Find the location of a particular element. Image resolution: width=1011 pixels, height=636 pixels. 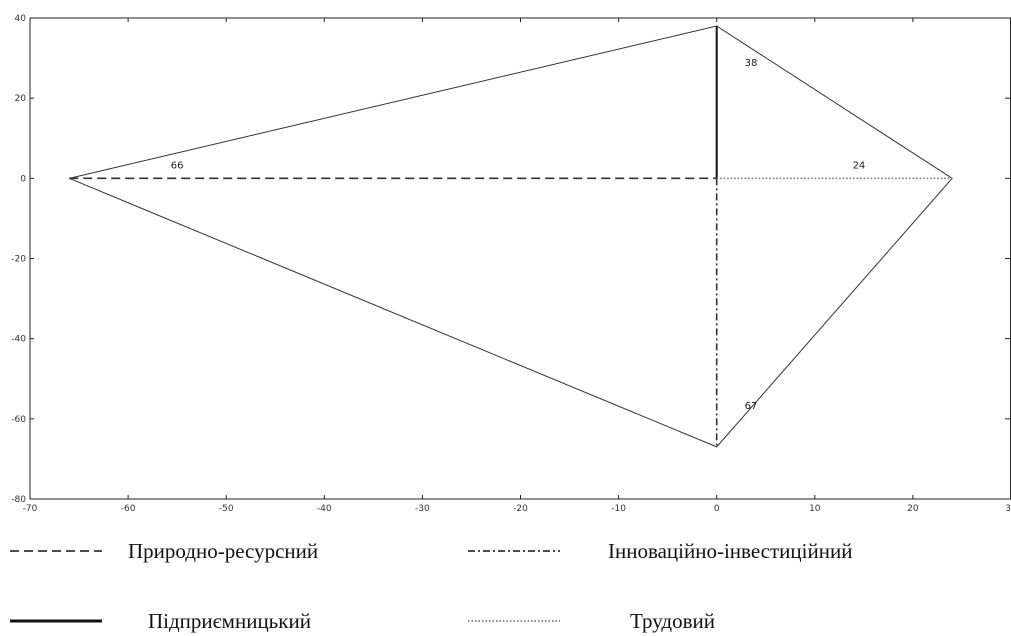

x-tick-label: 10 is located at coordinates (815, 509).